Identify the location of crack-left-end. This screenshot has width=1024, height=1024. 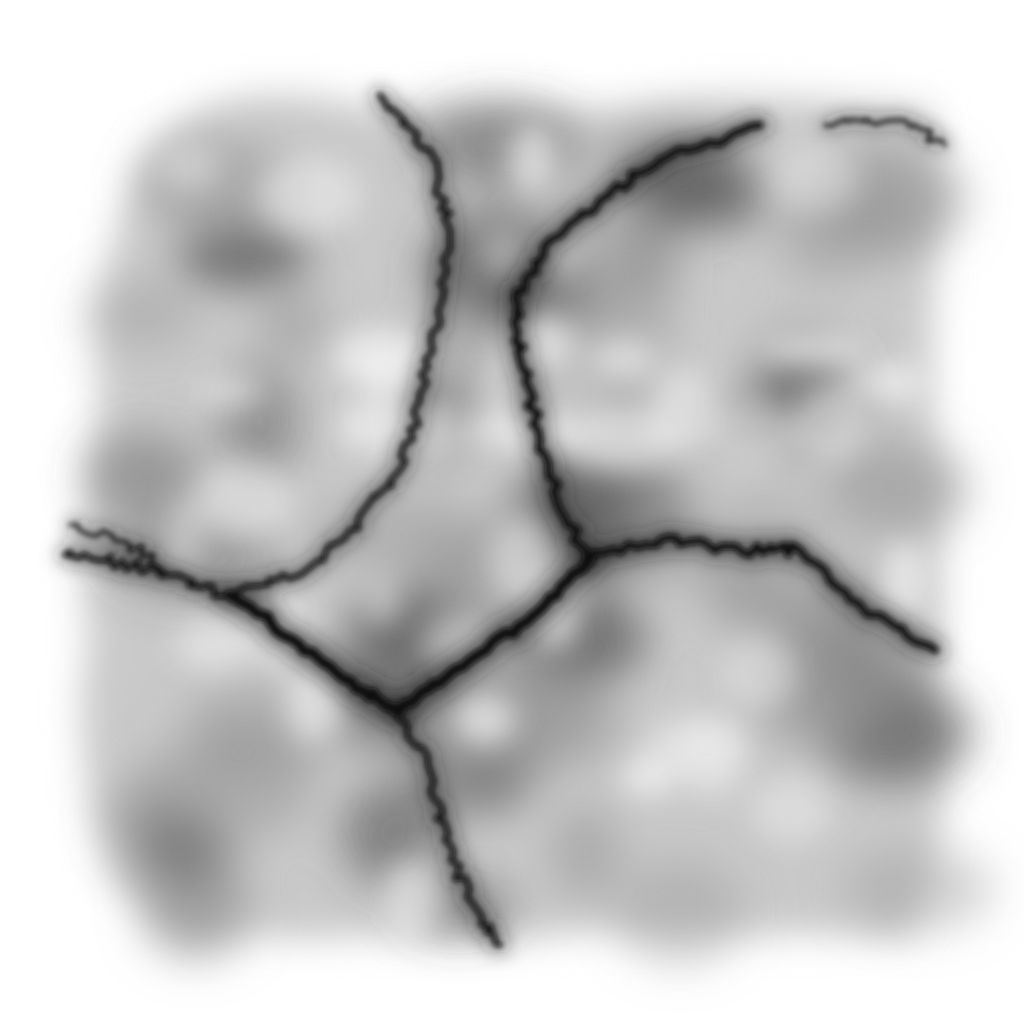
(147, 574).